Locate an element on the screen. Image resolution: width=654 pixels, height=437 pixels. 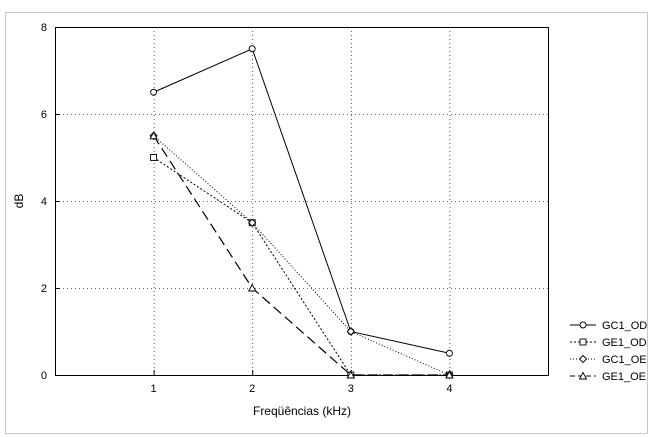
legend-item-gc1-oe: GC1_OE is located at coordinates (608, 360).